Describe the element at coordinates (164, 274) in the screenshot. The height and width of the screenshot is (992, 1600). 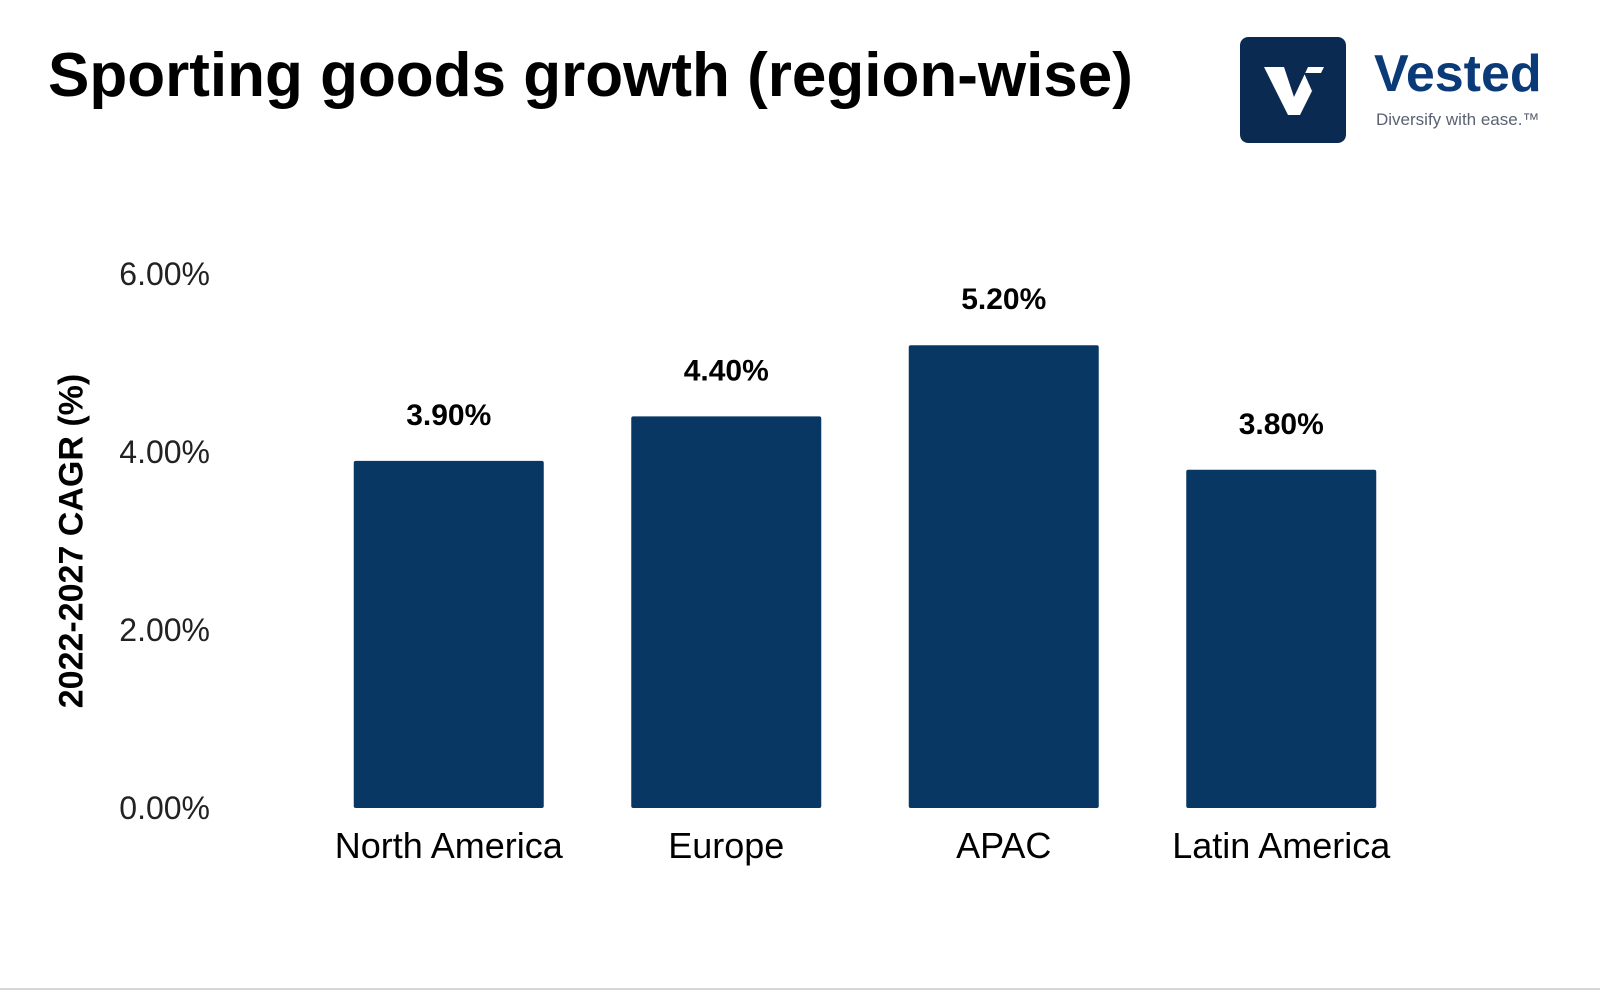
I see `y-tick-label: 6.00%` at that location.